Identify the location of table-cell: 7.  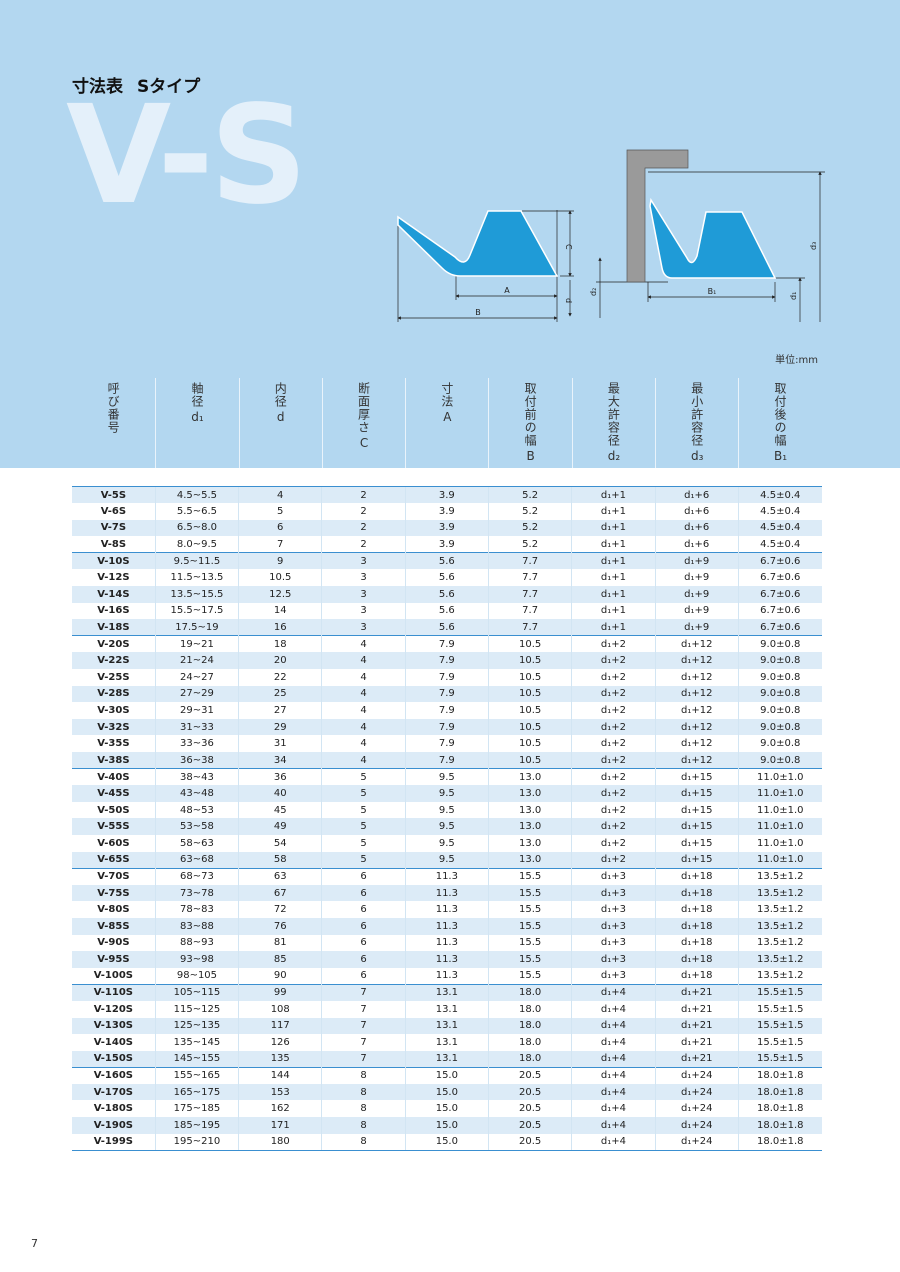
(363, 1026).